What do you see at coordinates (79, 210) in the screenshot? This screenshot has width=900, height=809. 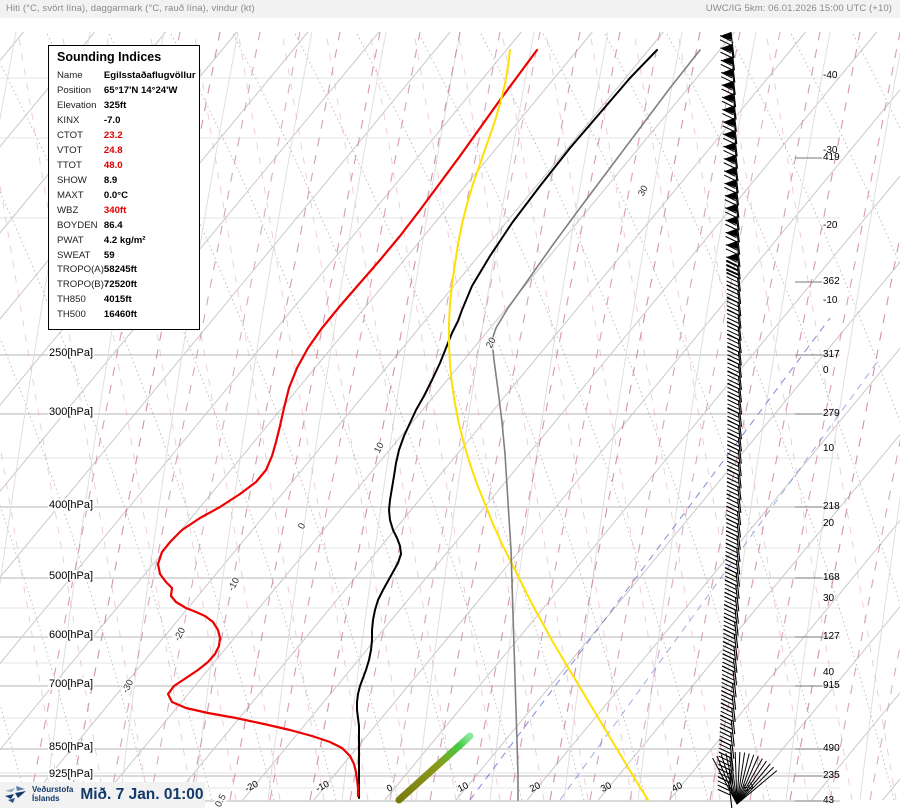 I see `sounding-index-key: WBZ` at bounding box center [79, 210].